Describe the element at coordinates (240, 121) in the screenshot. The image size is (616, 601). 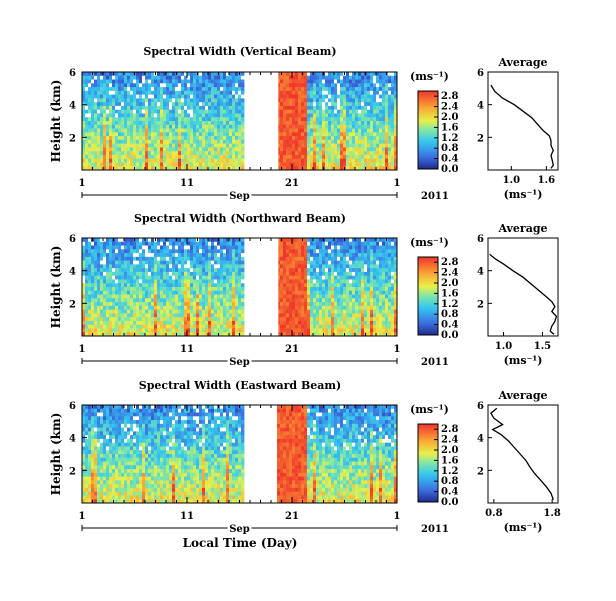
I see `heatmap-cells` at that location.